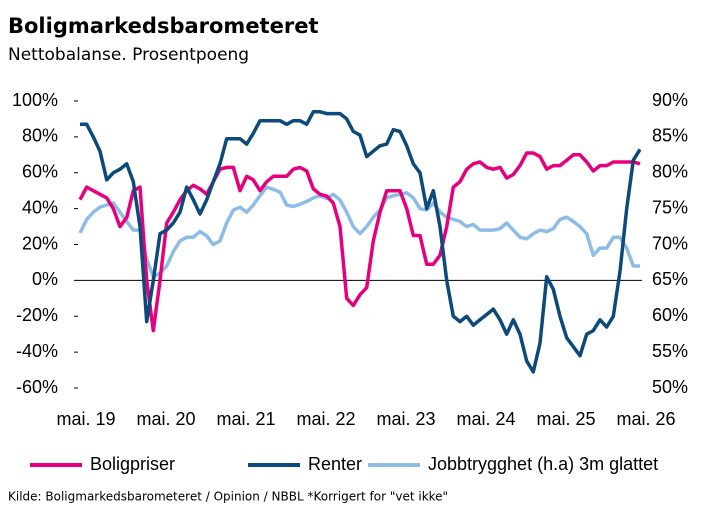  Describe the element at coordinates (670, 351) in the screenshot. I see `y2-tick-label: 55%` at that location.